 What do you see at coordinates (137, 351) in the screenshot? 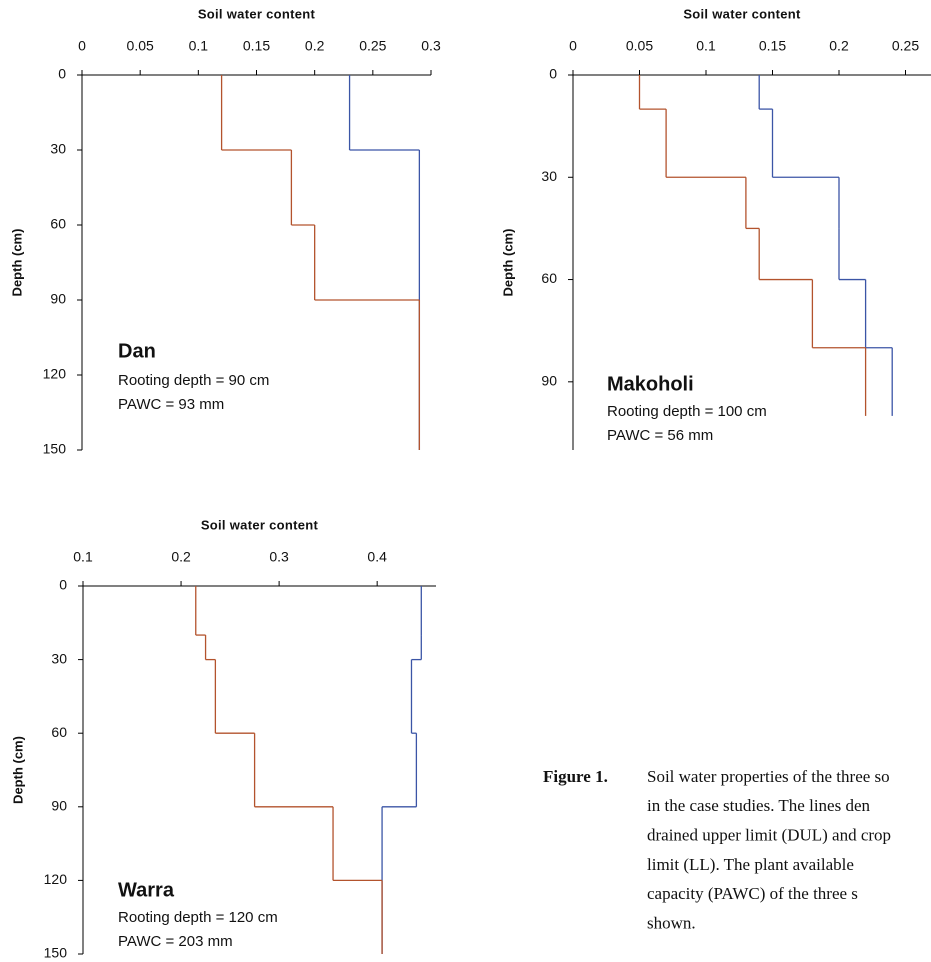
I see `soil-name: Dan` at bounding box center [137, 351].